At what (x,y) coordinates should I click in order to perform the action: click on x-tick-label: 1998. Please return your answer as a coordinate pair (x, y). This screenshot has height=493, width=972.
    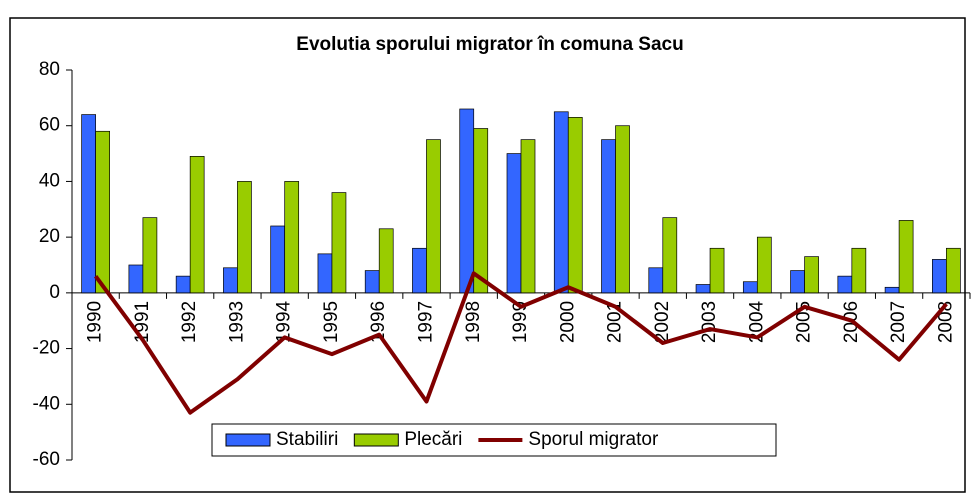
    Looking at the image, I should click on (473, 322).